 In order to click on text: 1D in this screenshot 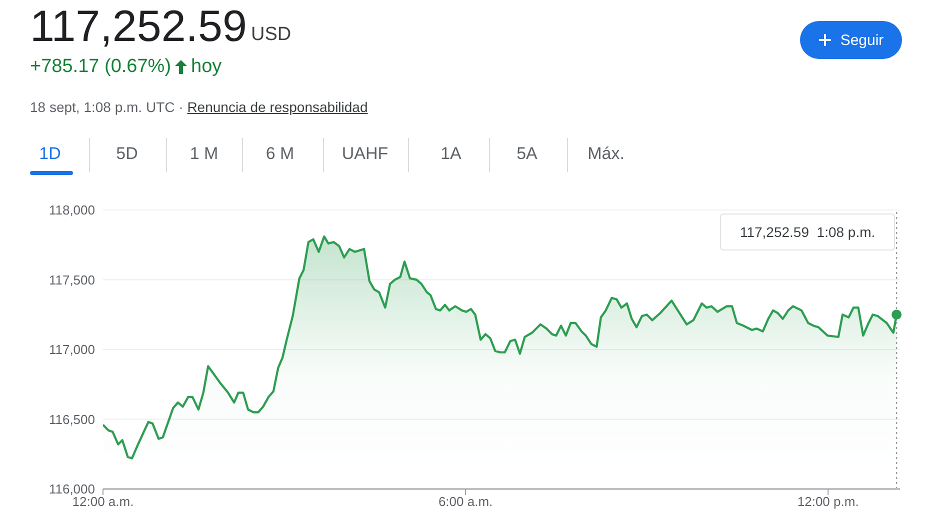, I will do `click(50, 154)`.